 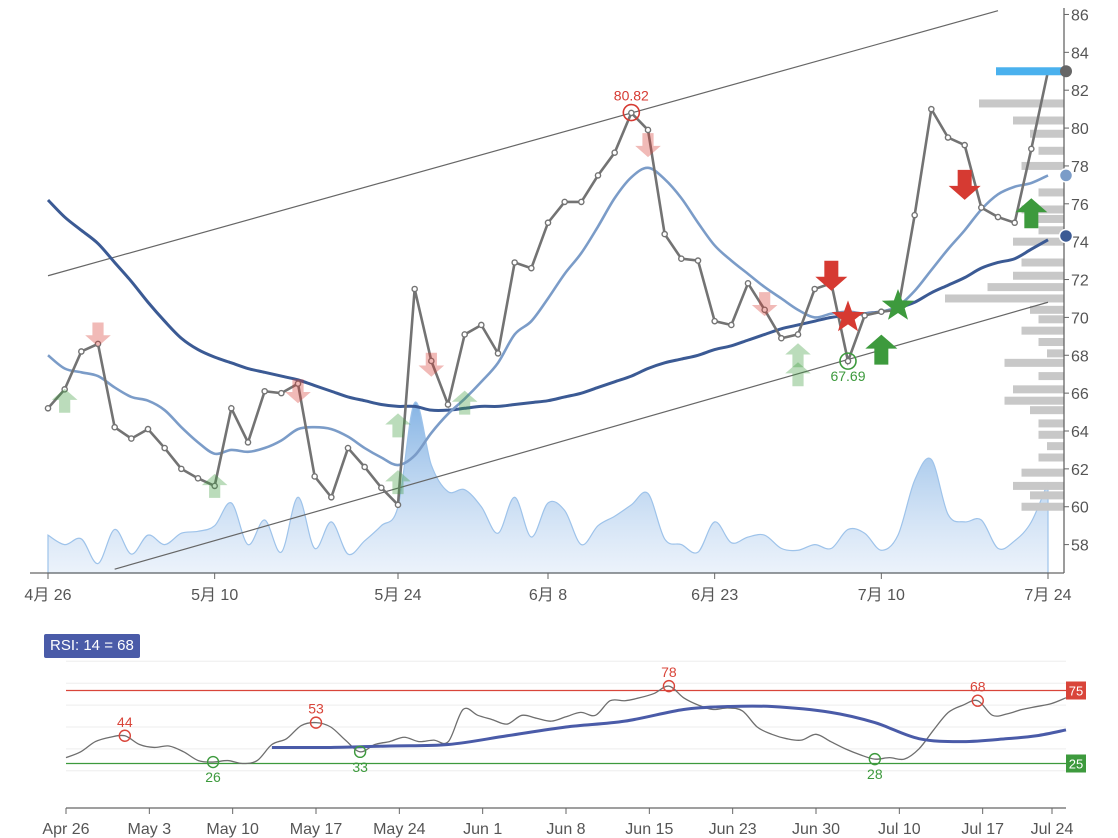 I want to click on rsi-x-tick-label: Jul 24, so click(x=1052, y=829).